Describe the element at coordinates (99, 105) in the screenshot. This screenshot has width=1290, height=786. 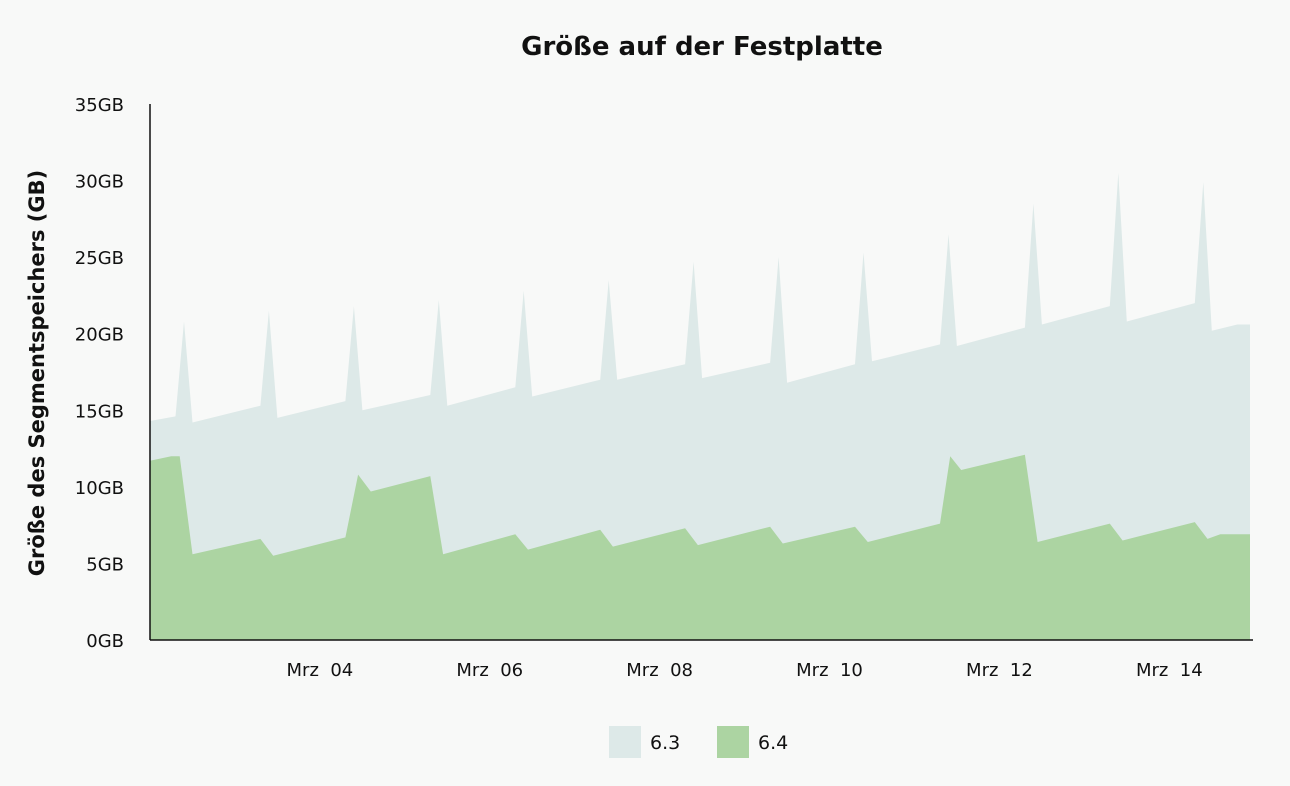
I see `y-tick-label: 35GB` at that location.